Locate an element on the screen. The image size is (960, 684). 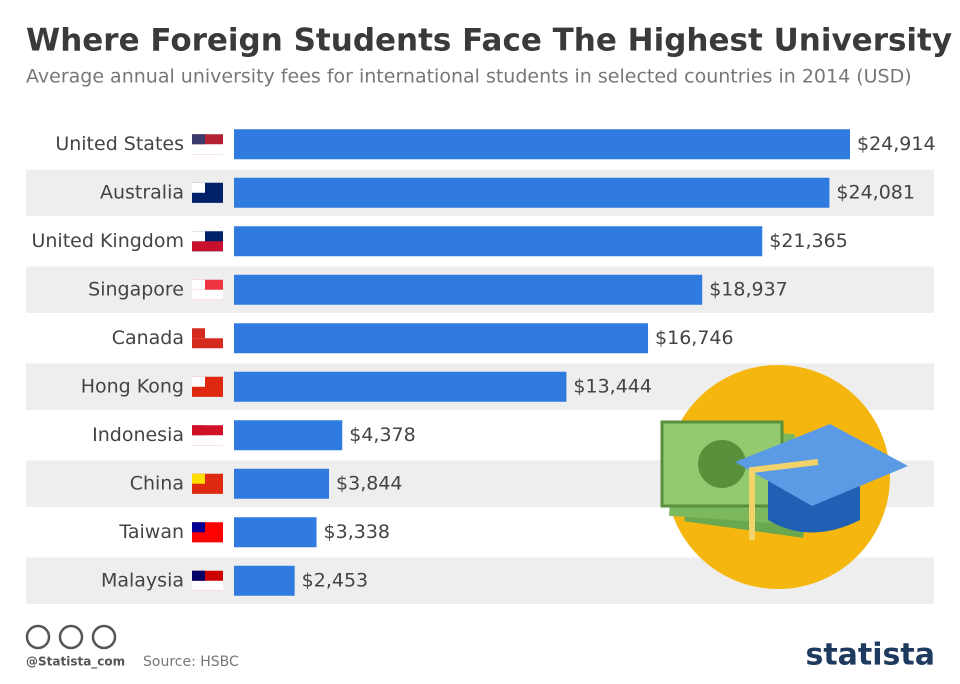
credit: @Statista_com is located at coordinates (75, 662).